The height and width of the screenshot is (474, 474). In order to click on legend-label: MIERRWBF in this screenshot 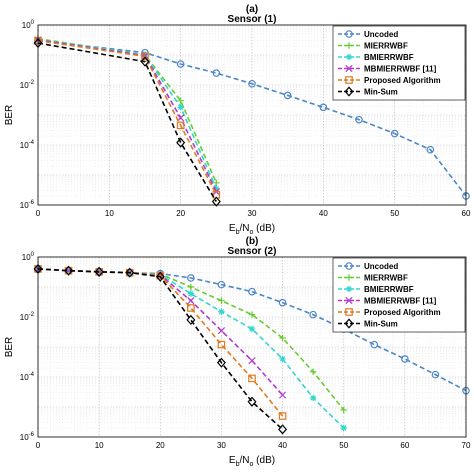, I will do `click(386, 278)`.